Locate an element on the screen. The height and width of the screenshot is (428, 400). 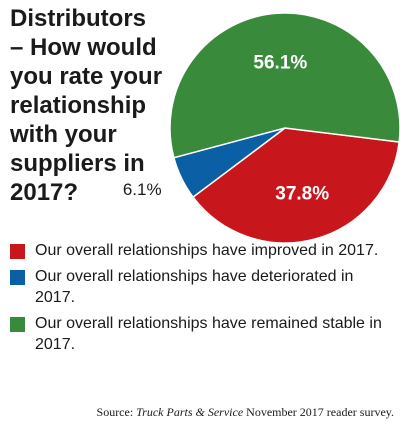
legend-swatch-improved is located at coordinates (17, 251).